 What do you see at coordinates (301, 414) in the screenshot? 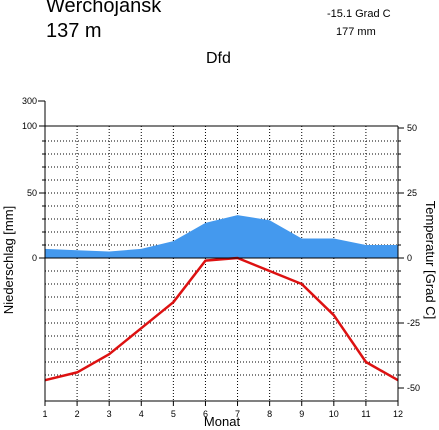
I see `tick-label-x: 9` at bounding box center [301, 414].